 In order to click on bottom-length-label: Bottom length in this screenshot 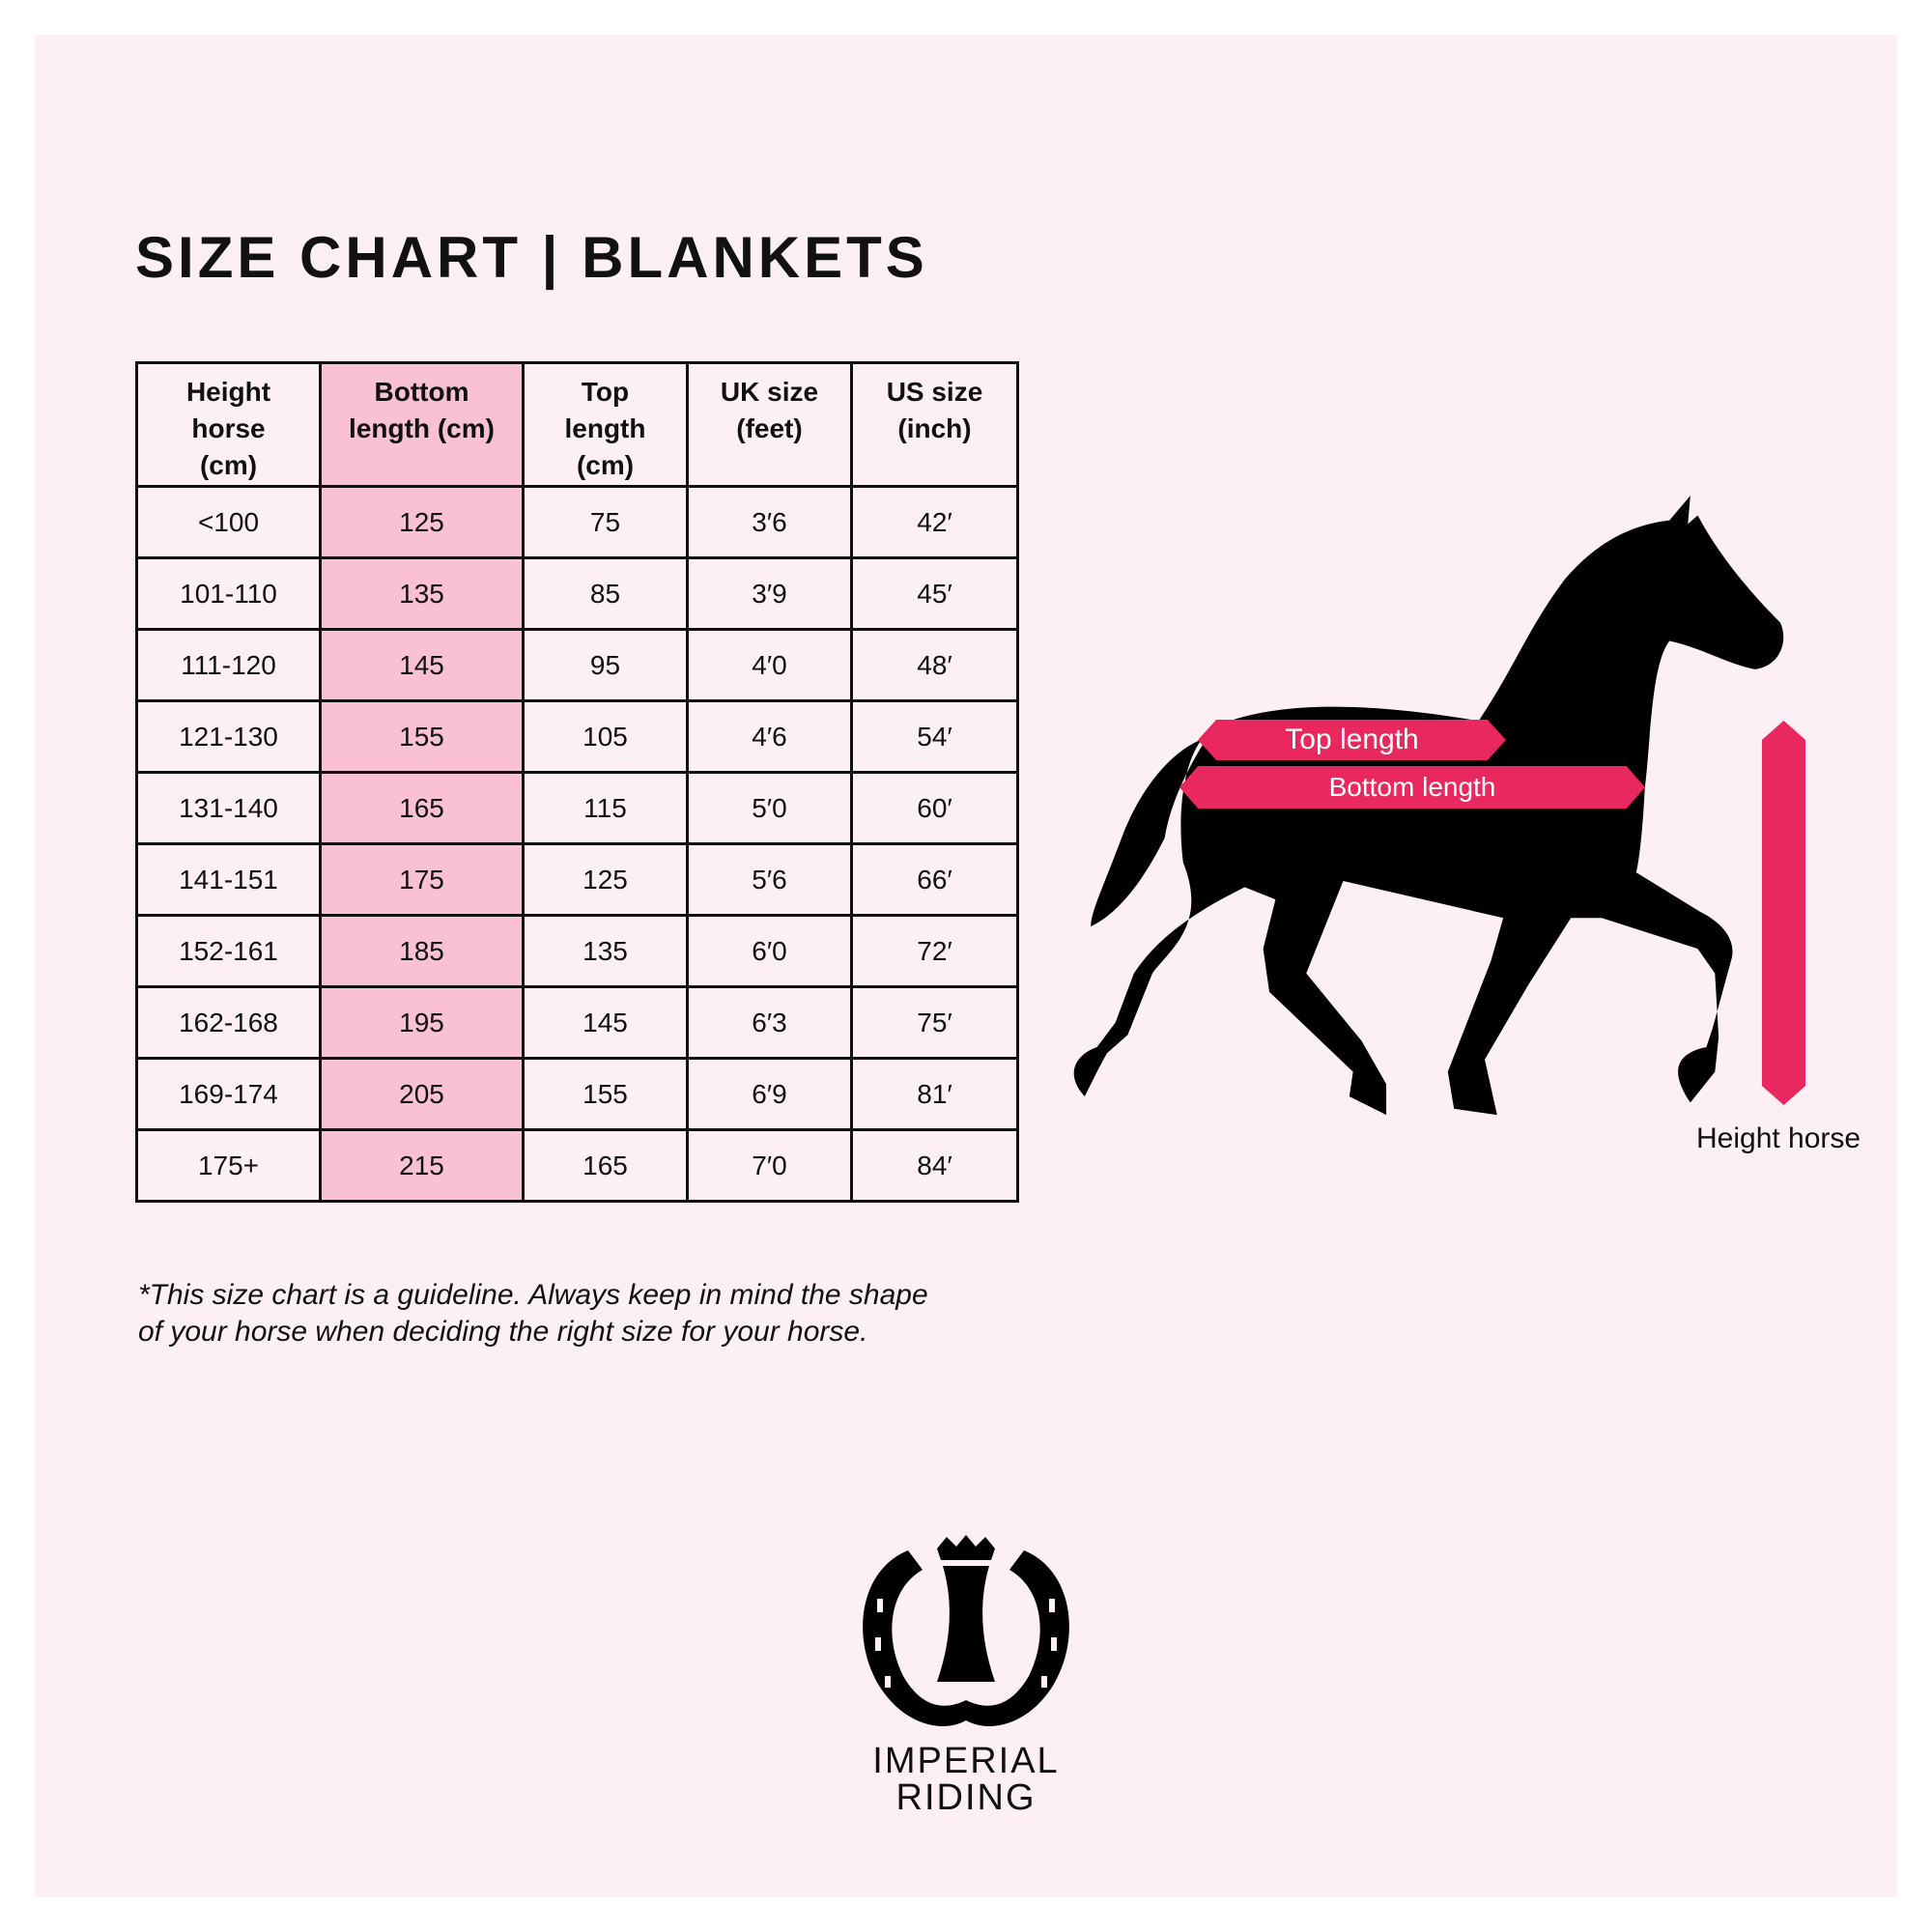, I will do `click(1412, 787)`.